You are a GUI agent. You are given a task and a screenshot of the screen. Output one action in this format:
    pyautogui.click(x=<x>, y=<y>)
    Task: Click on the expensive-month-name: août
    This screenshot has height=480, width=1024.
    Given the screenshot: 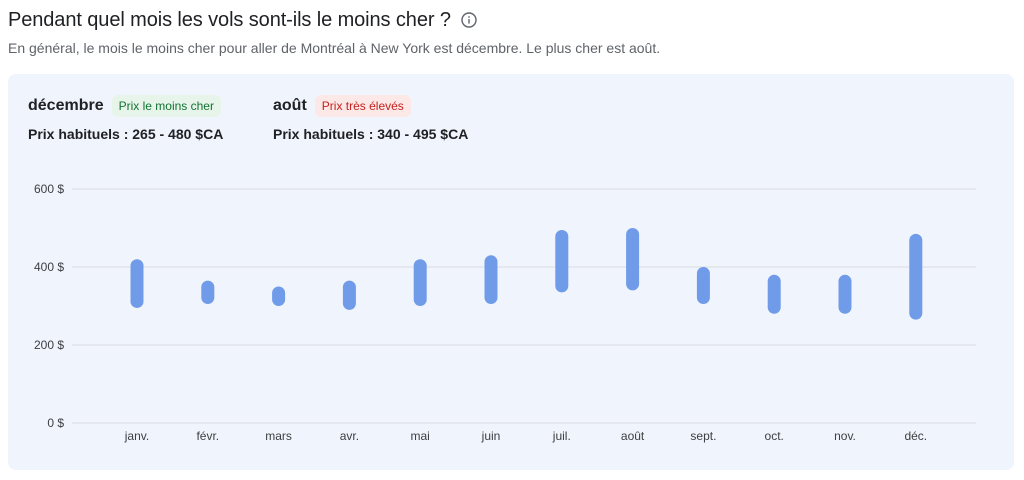 What is the action you would take?
    pyautogui.click(x=290, y=105)
    